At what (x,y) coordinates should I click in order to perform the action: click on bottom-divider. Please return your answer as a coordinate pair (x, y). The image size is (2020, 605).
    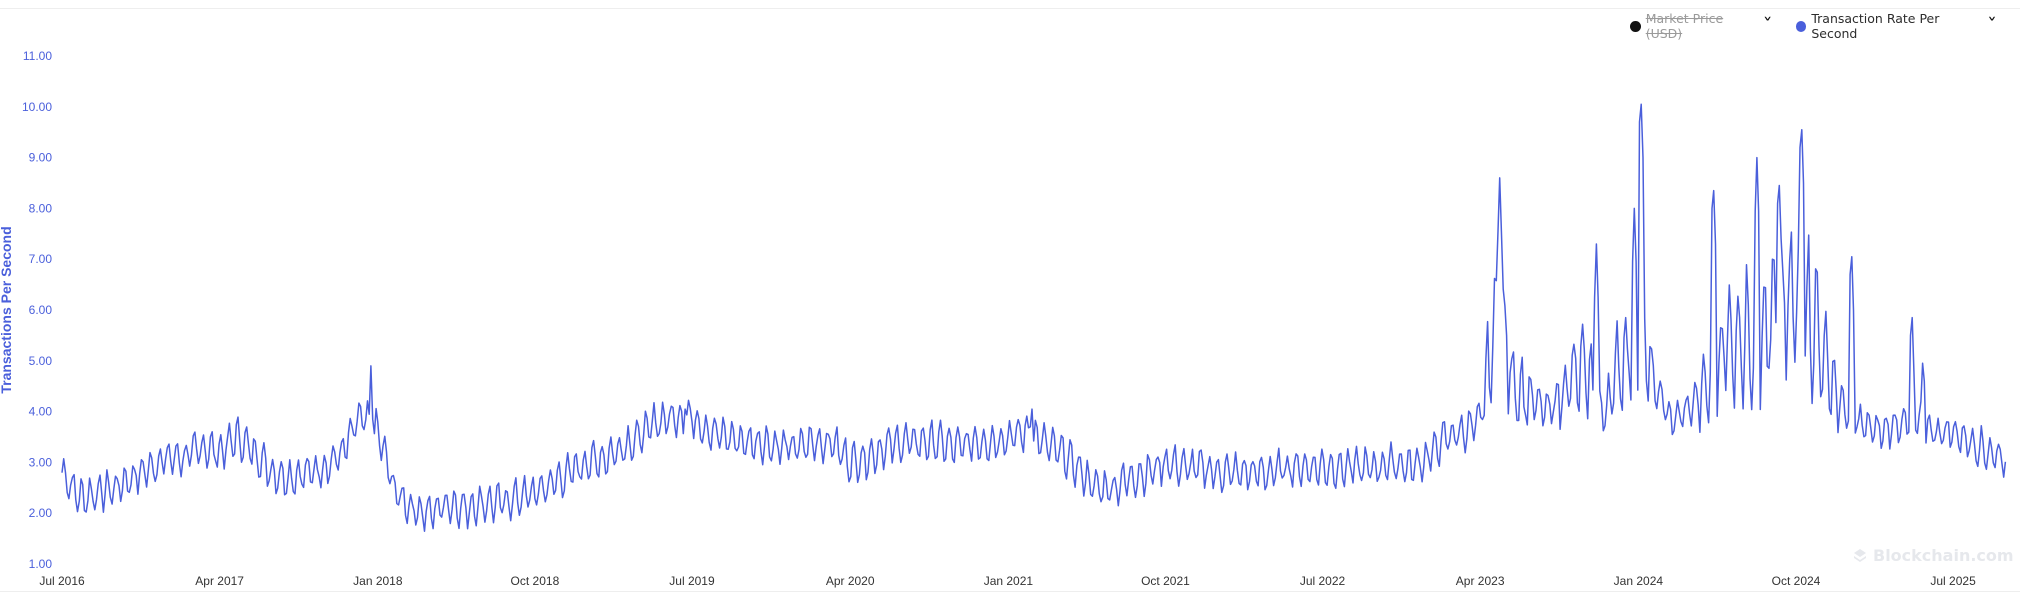
    Looking at the image, I should click on (1010, 591).